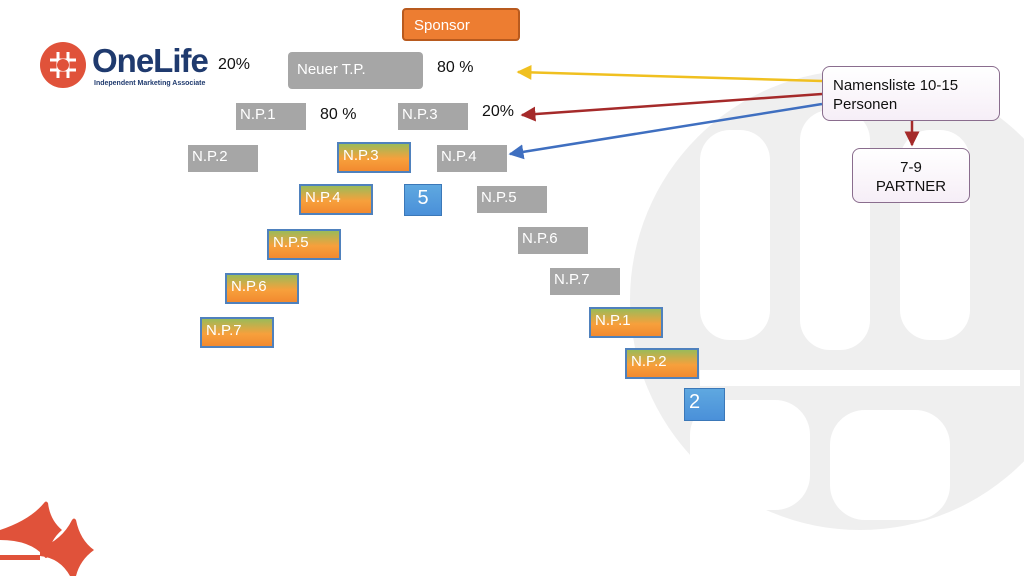  I want to click on neuer-tp-label: Neuer T.P., so click(331, 69).